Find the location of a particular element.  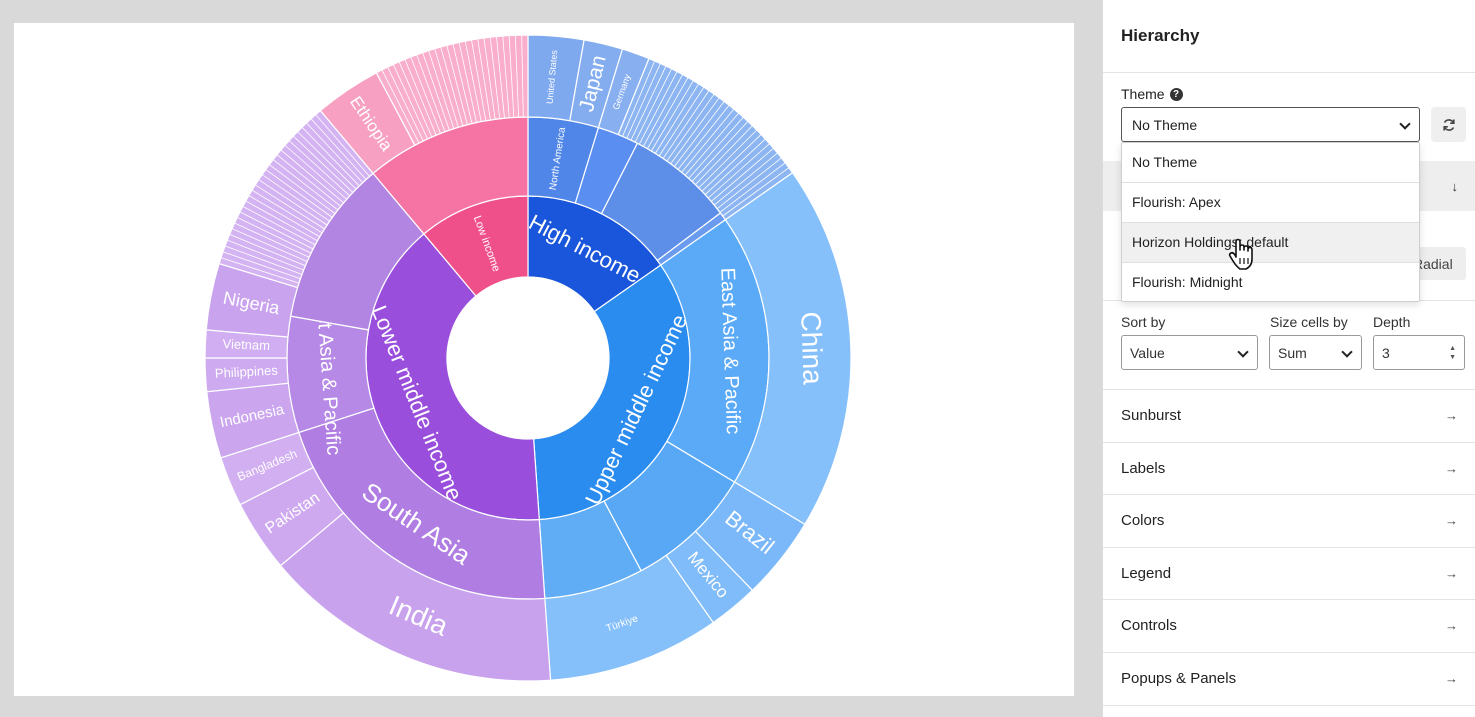

depth-input: 3 ▲ ▼ is located at coordinates (1419, 352).